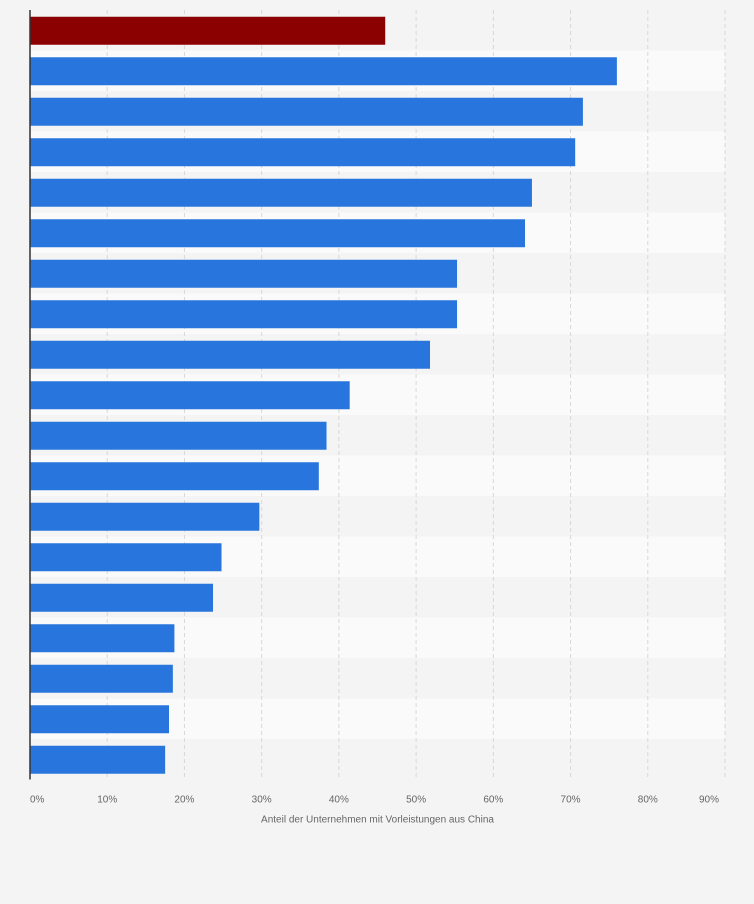 The width and height of the screenshot is (754, 904). Describe the element at coordinates (339, 800) in the screenshot. I see `x-tick-label: 40%` at that location.